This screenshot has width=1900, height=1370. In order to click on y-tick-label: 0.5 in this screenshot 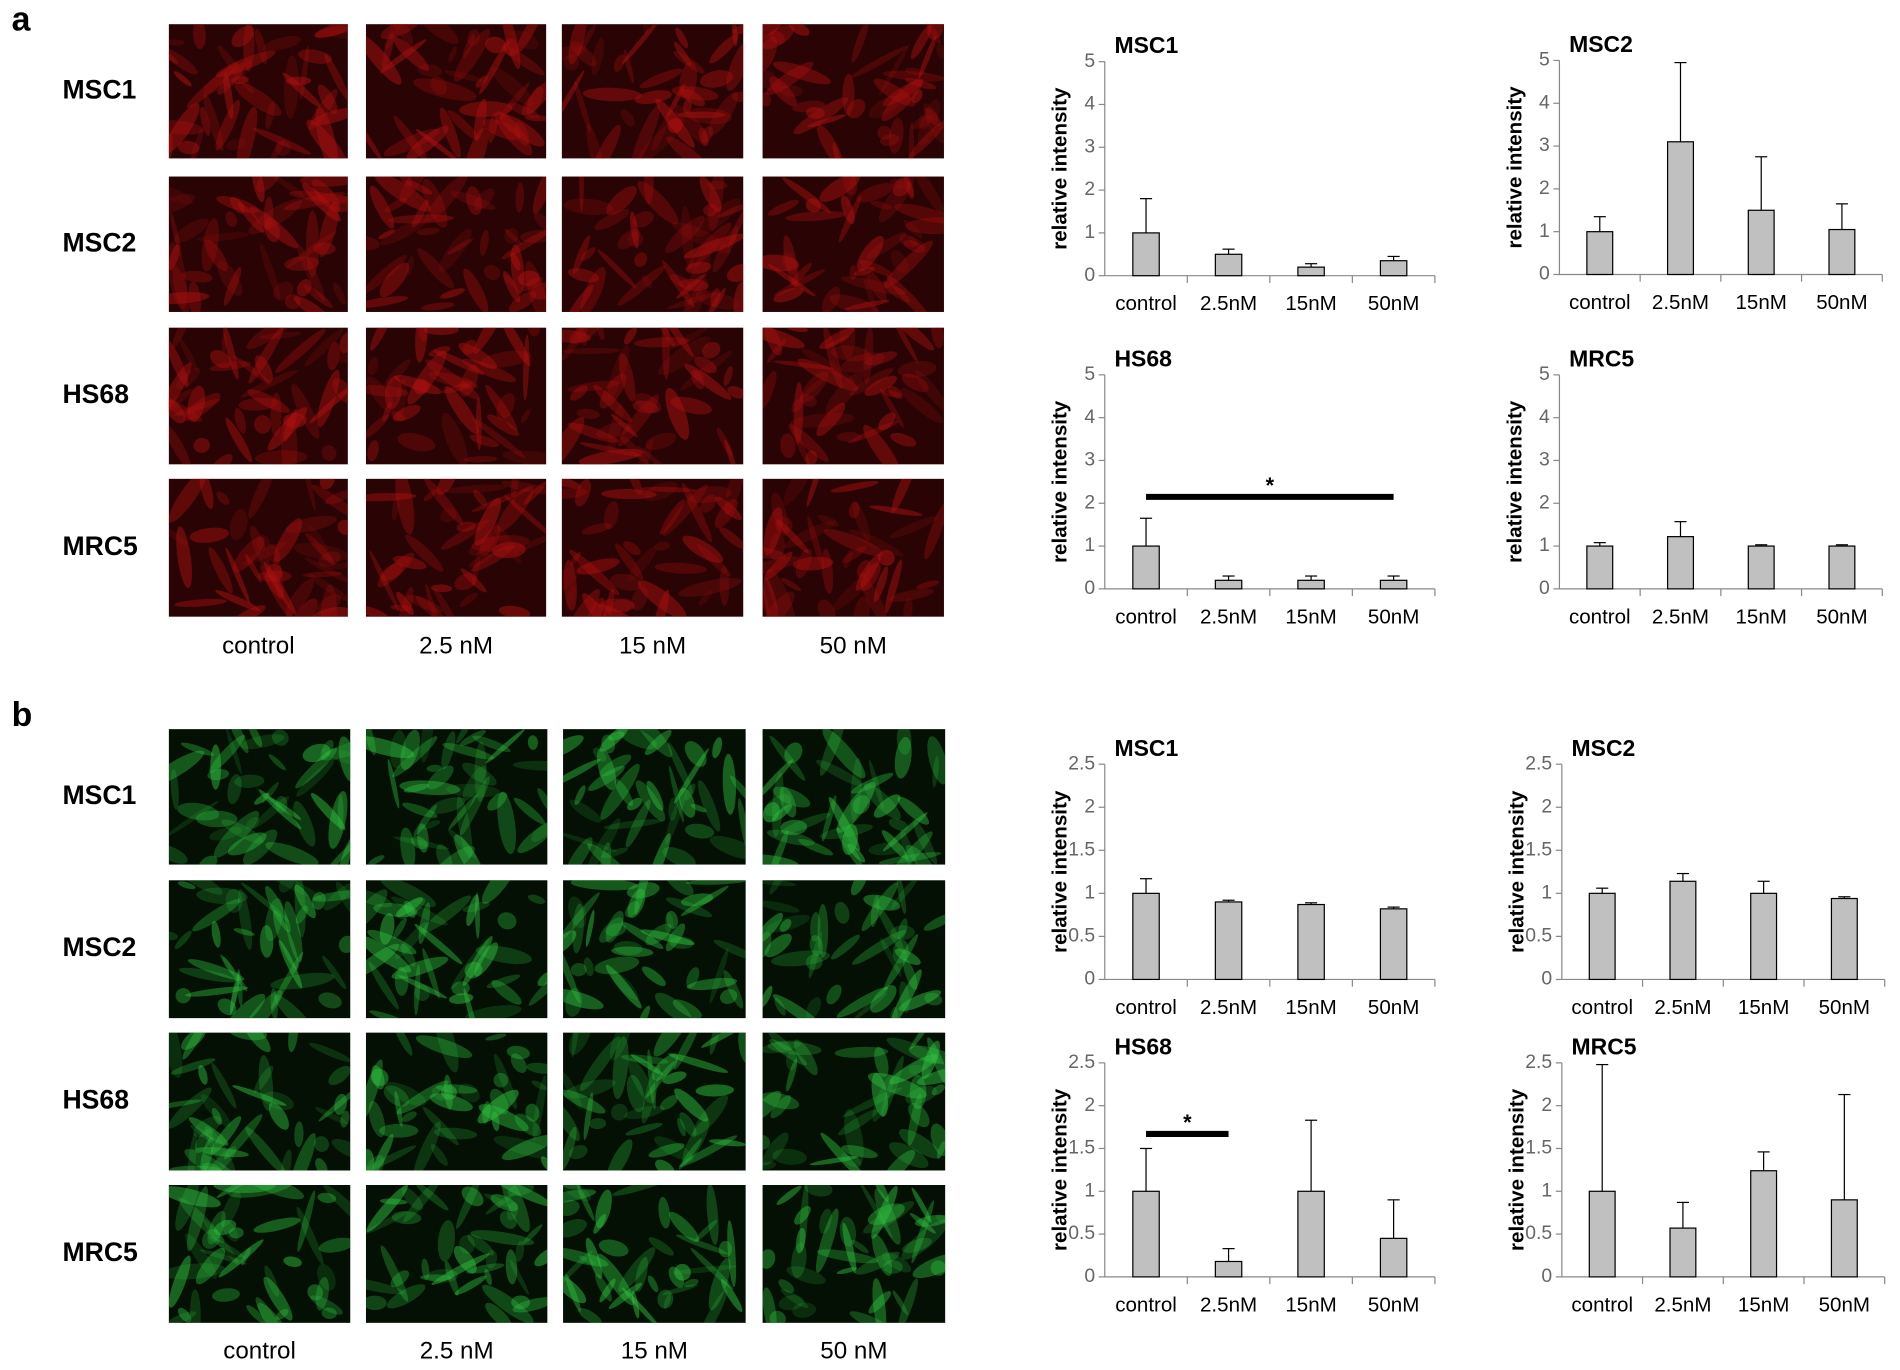, I will do `click(1538, 935)`.